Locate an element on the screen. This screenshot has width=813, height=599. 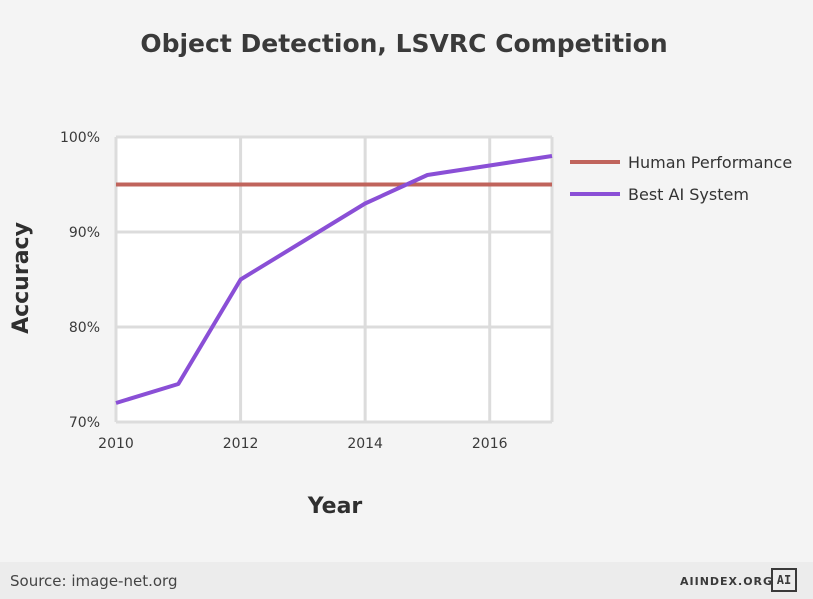
brand-logo-icon: AI is located at coordinates (784, 580).